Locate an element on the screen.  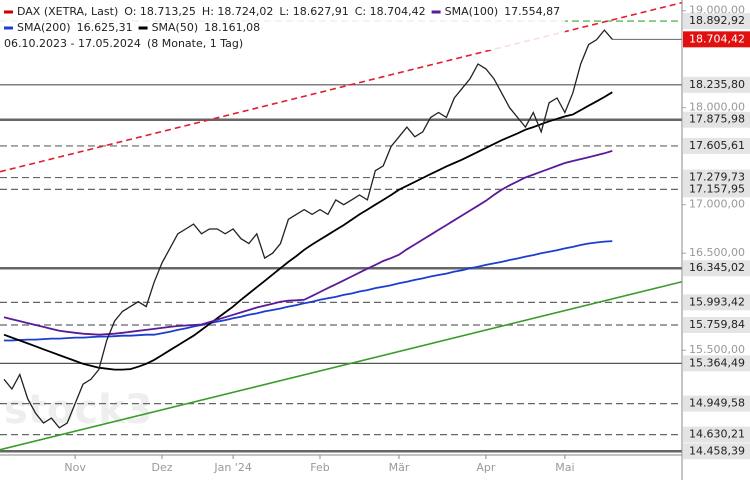
legend-label: SMA(200) is located at coordinates (44, 27).